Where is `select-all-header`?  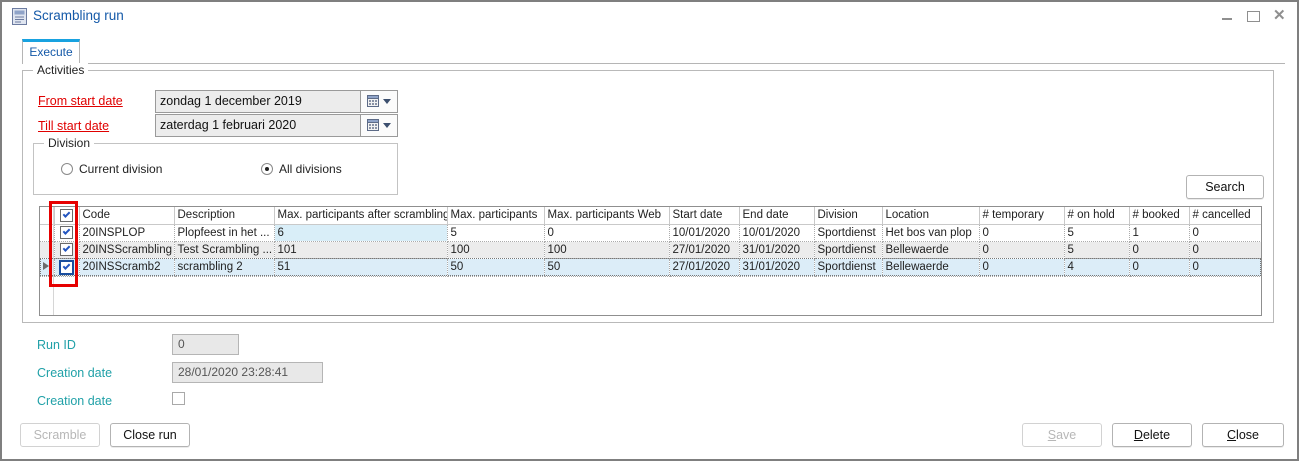
select-all-header is located at coordinates (67, 216).